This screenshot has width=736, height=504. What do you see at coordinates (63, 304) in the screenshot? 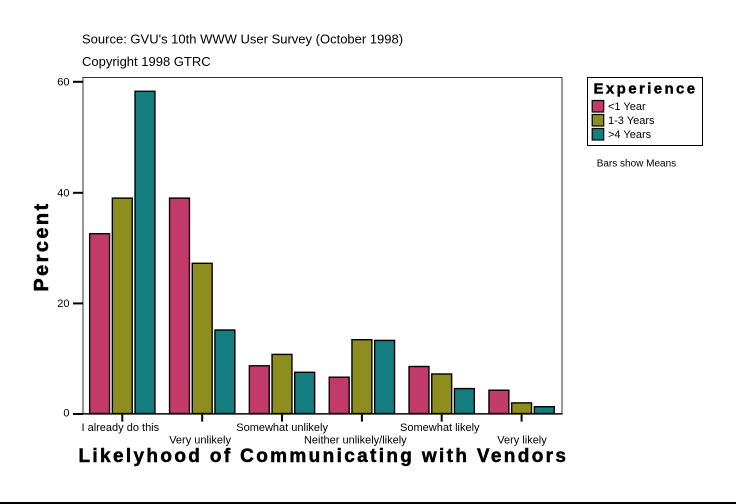
I see `svg-text: 20` at bounding box center [63, 304].